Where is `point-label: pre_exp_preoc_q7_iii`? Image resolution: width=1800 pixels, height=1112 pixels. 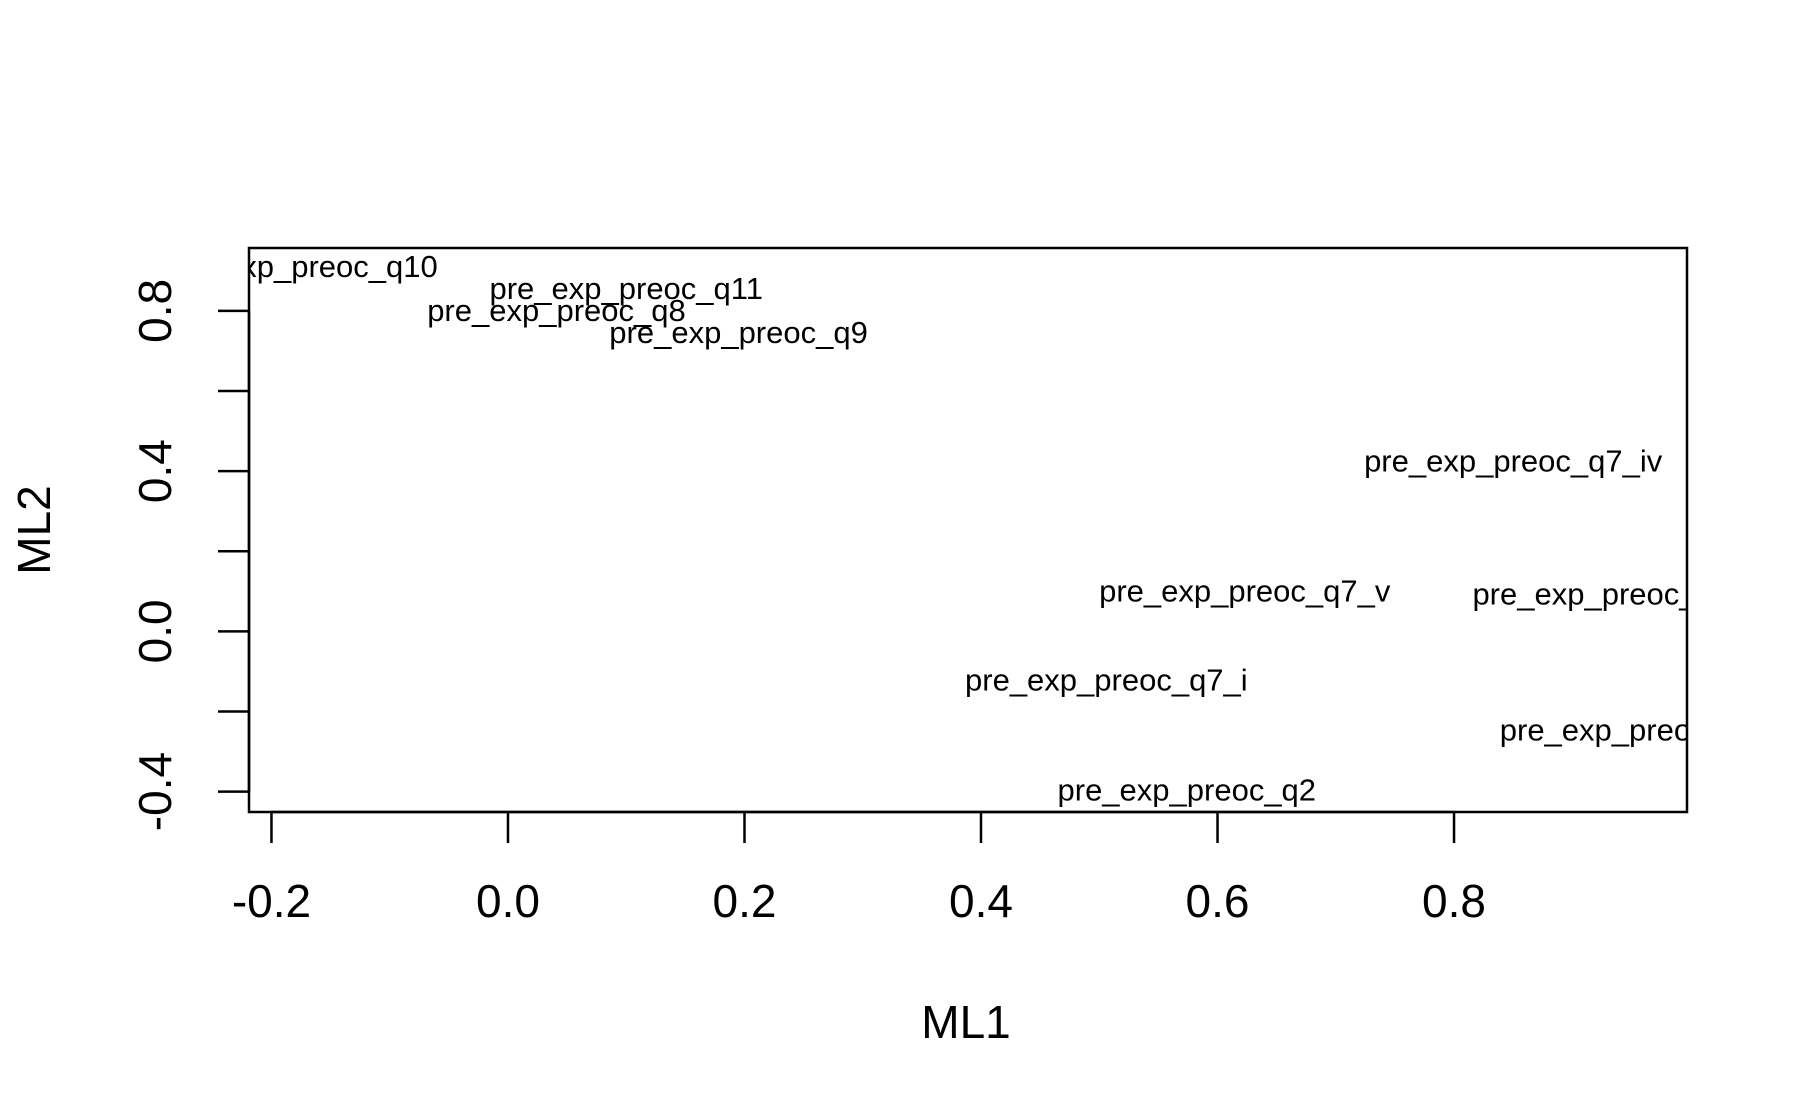 point-label: pre_exp_preoc_q7_iii is located at coordinates (1648, 729).